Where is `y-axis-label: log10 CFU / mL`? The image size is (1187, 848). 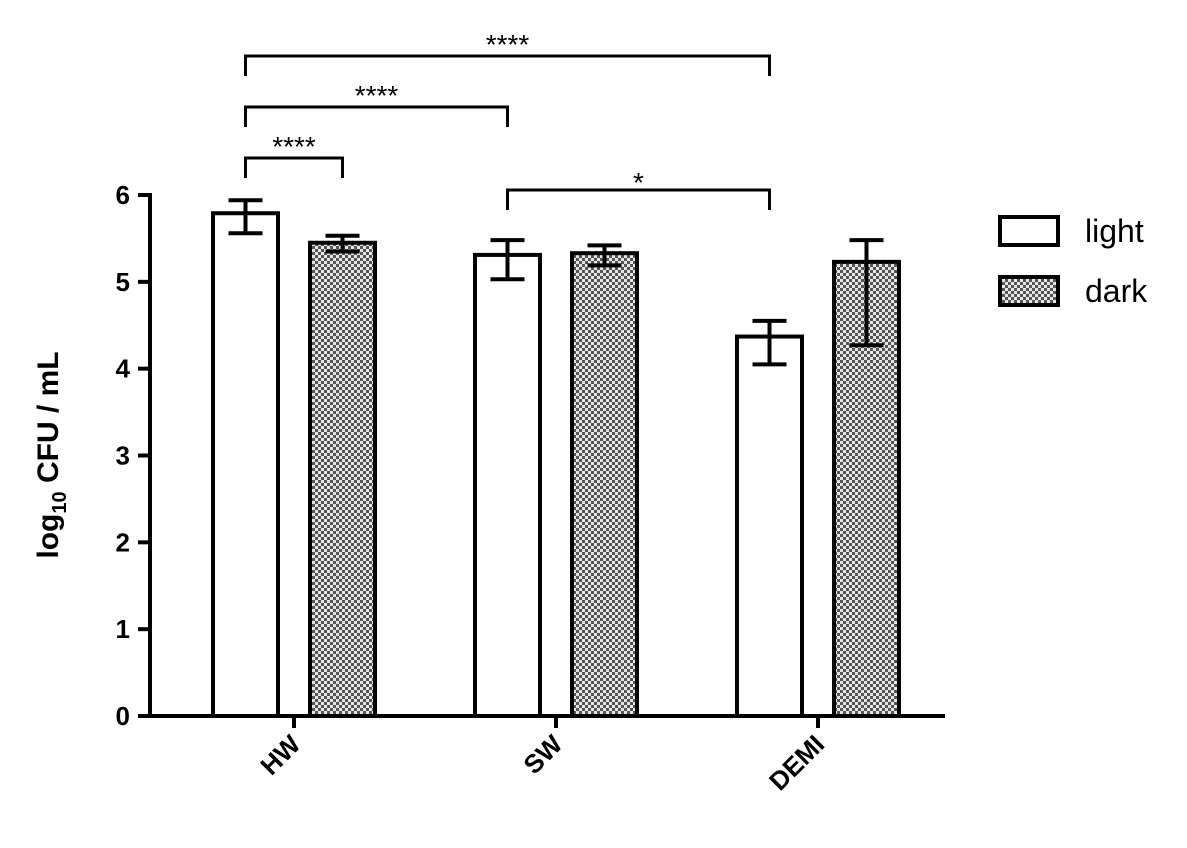 y-axis-label: log10 CFU / mL is located at coordinates (51, 454).